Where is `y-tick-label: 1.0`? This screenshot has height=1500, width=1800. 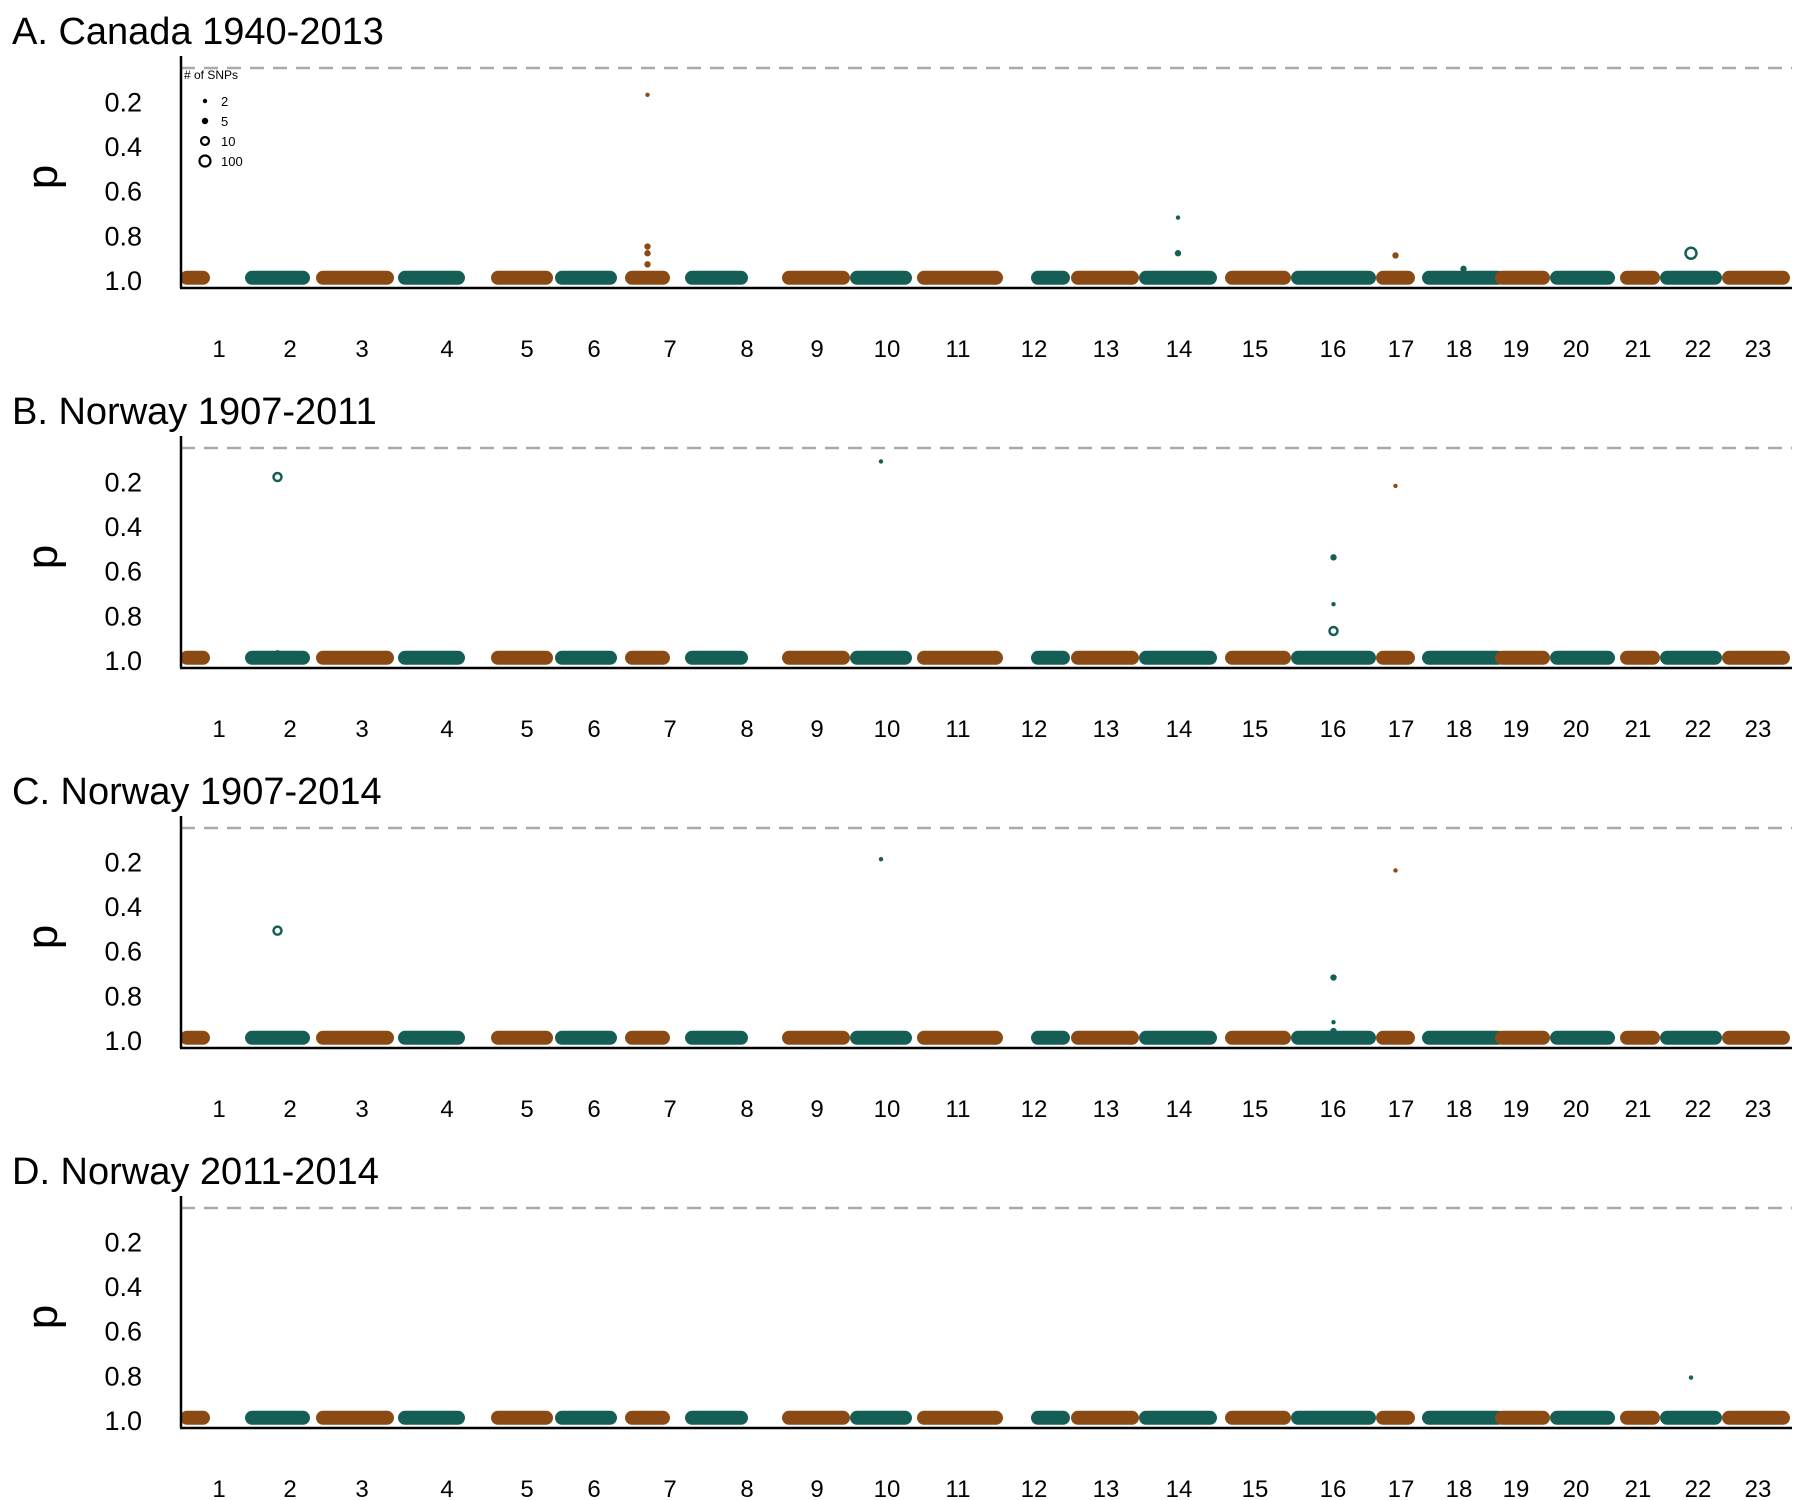
y-tick-label: 1.0 is located at coordinates (123, 281).